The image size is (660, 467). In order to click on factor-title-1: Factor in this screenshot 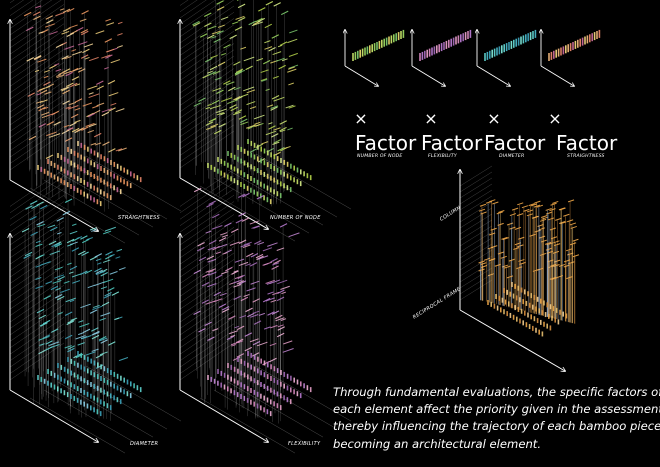, I will do `click(386, 143)`.